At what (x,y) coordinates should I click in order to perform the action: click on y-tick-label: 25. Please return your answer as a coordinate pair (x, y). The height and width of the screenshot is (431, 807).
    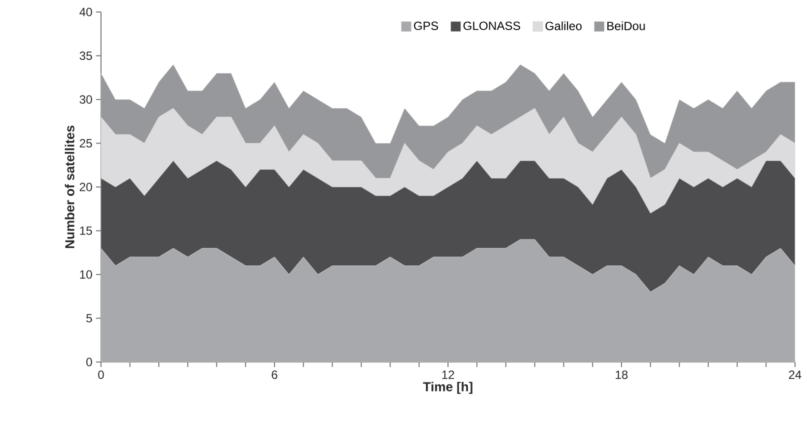
    Looking at the image, I should click on (86, 143).